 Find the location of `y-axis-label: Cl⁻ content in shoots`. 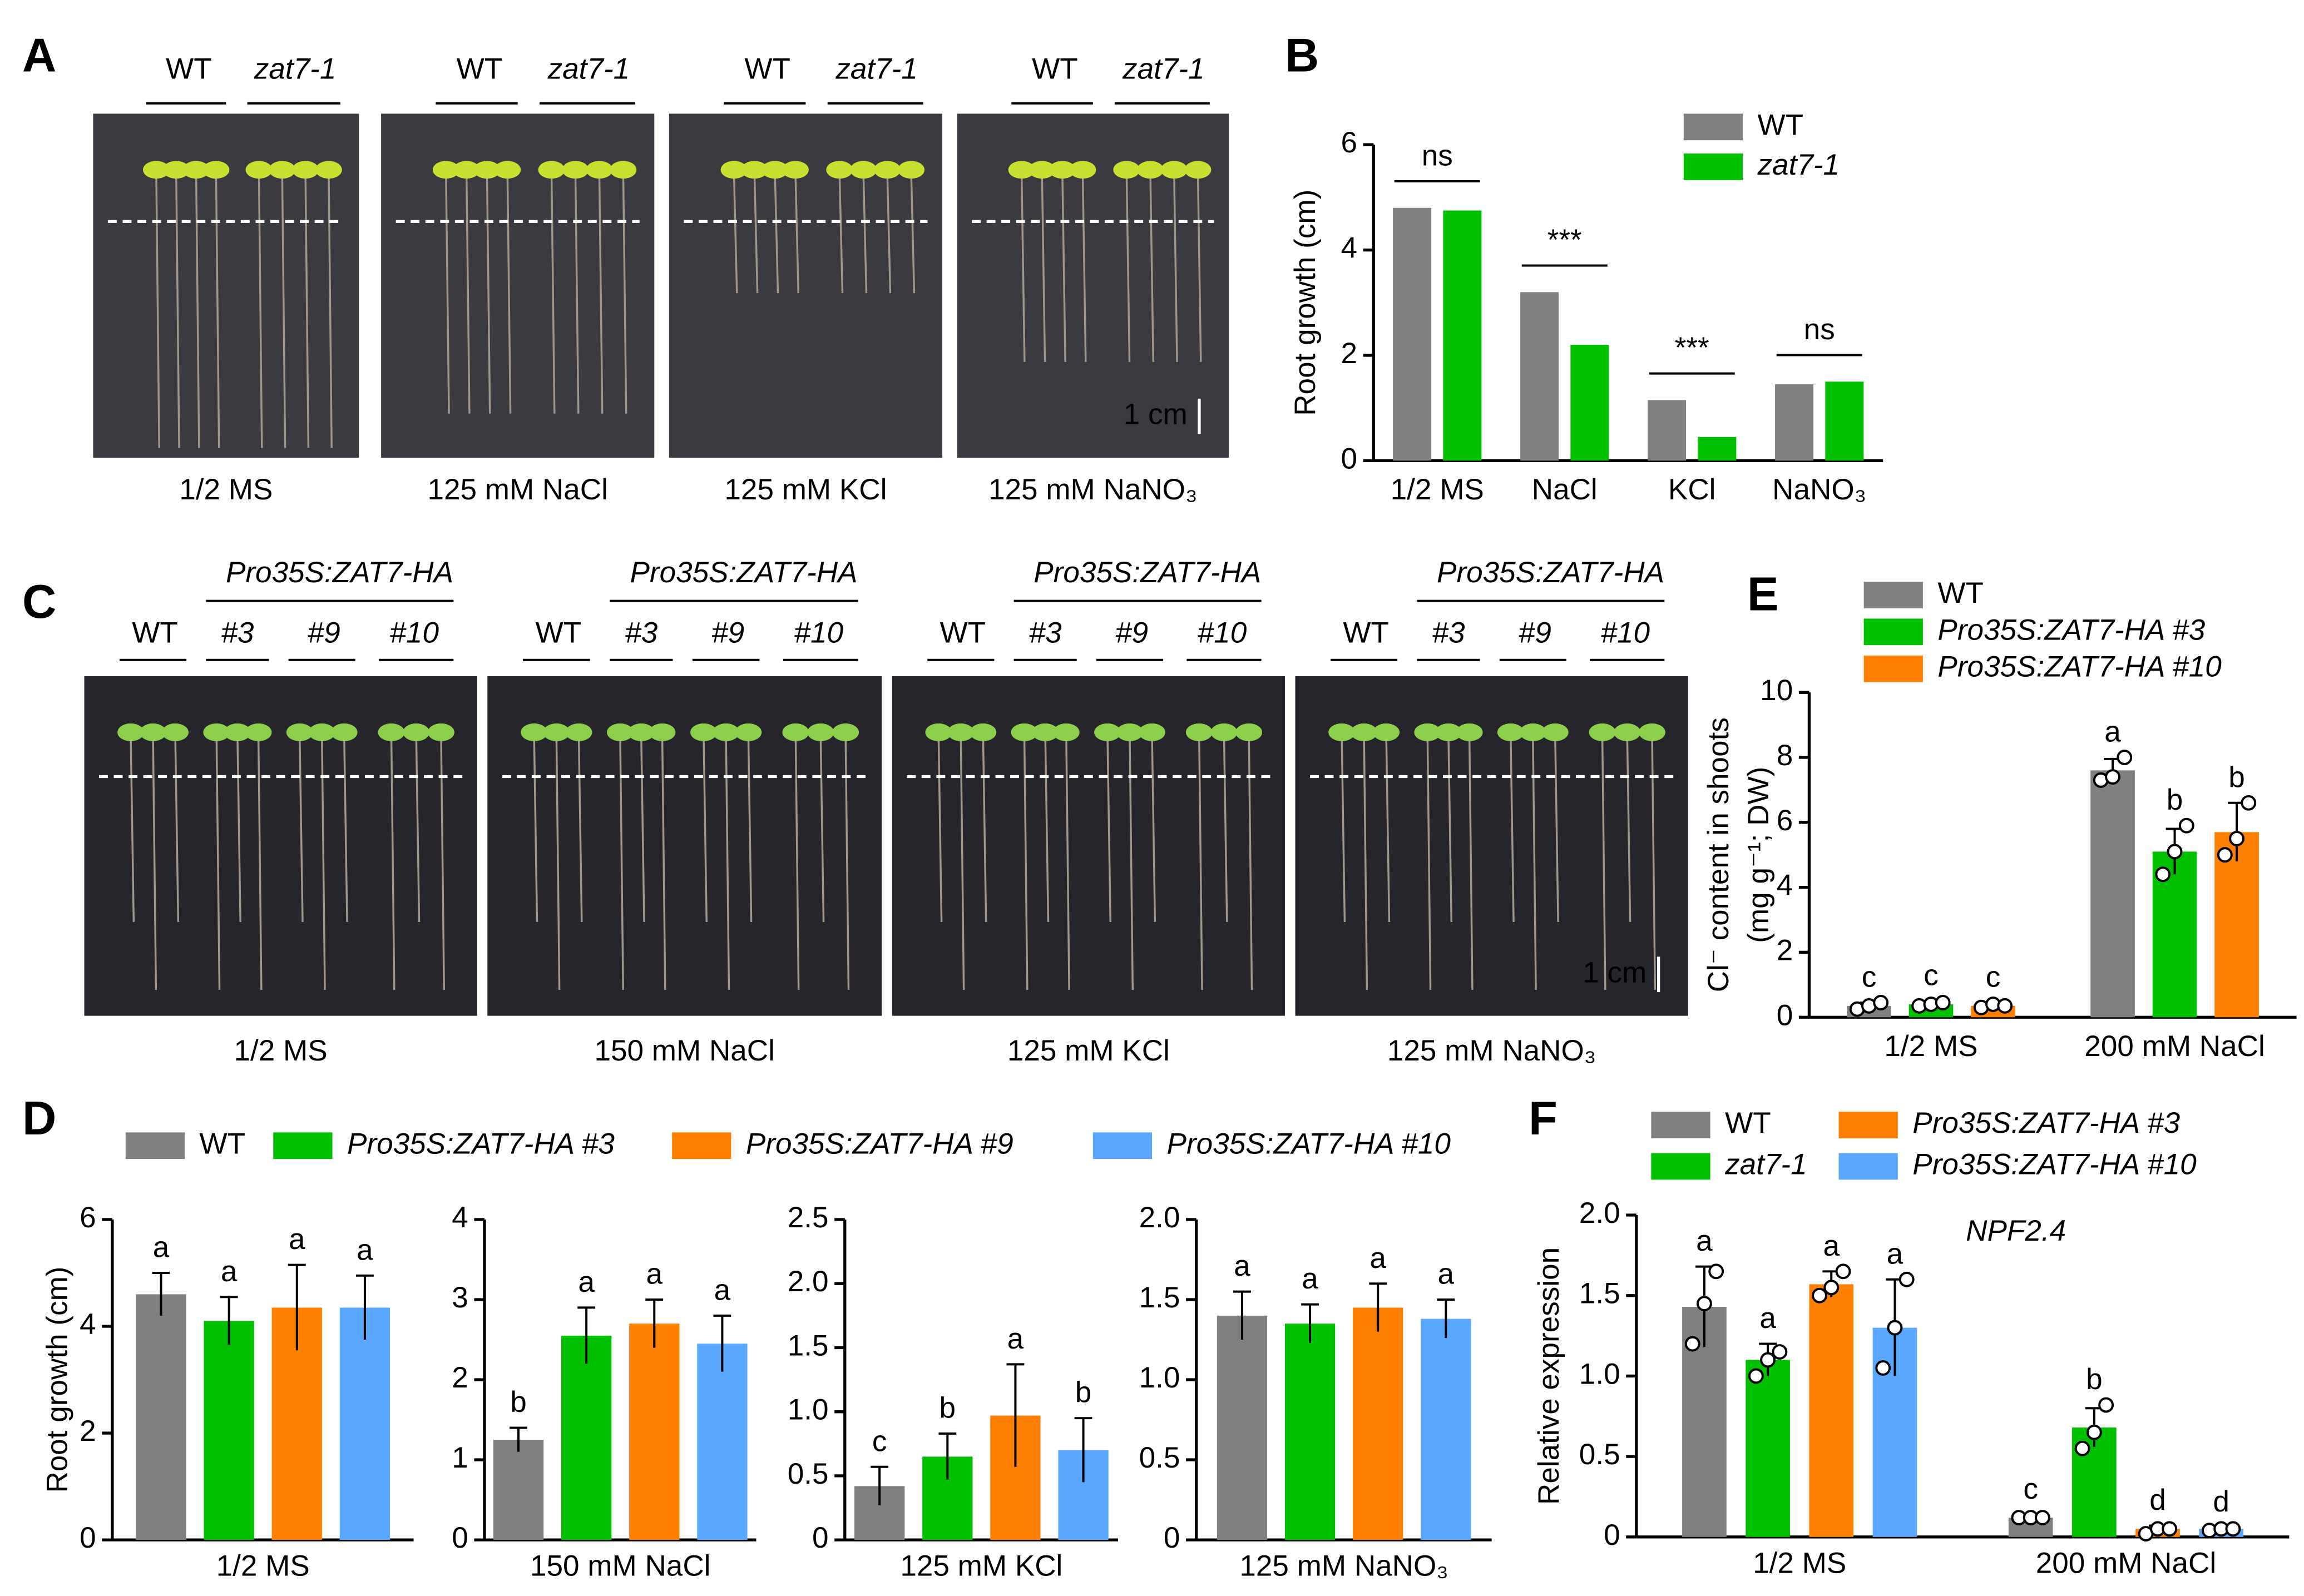

y-axis-label: Cl⁻ content in shoots is located at coordinates (1718, 855).